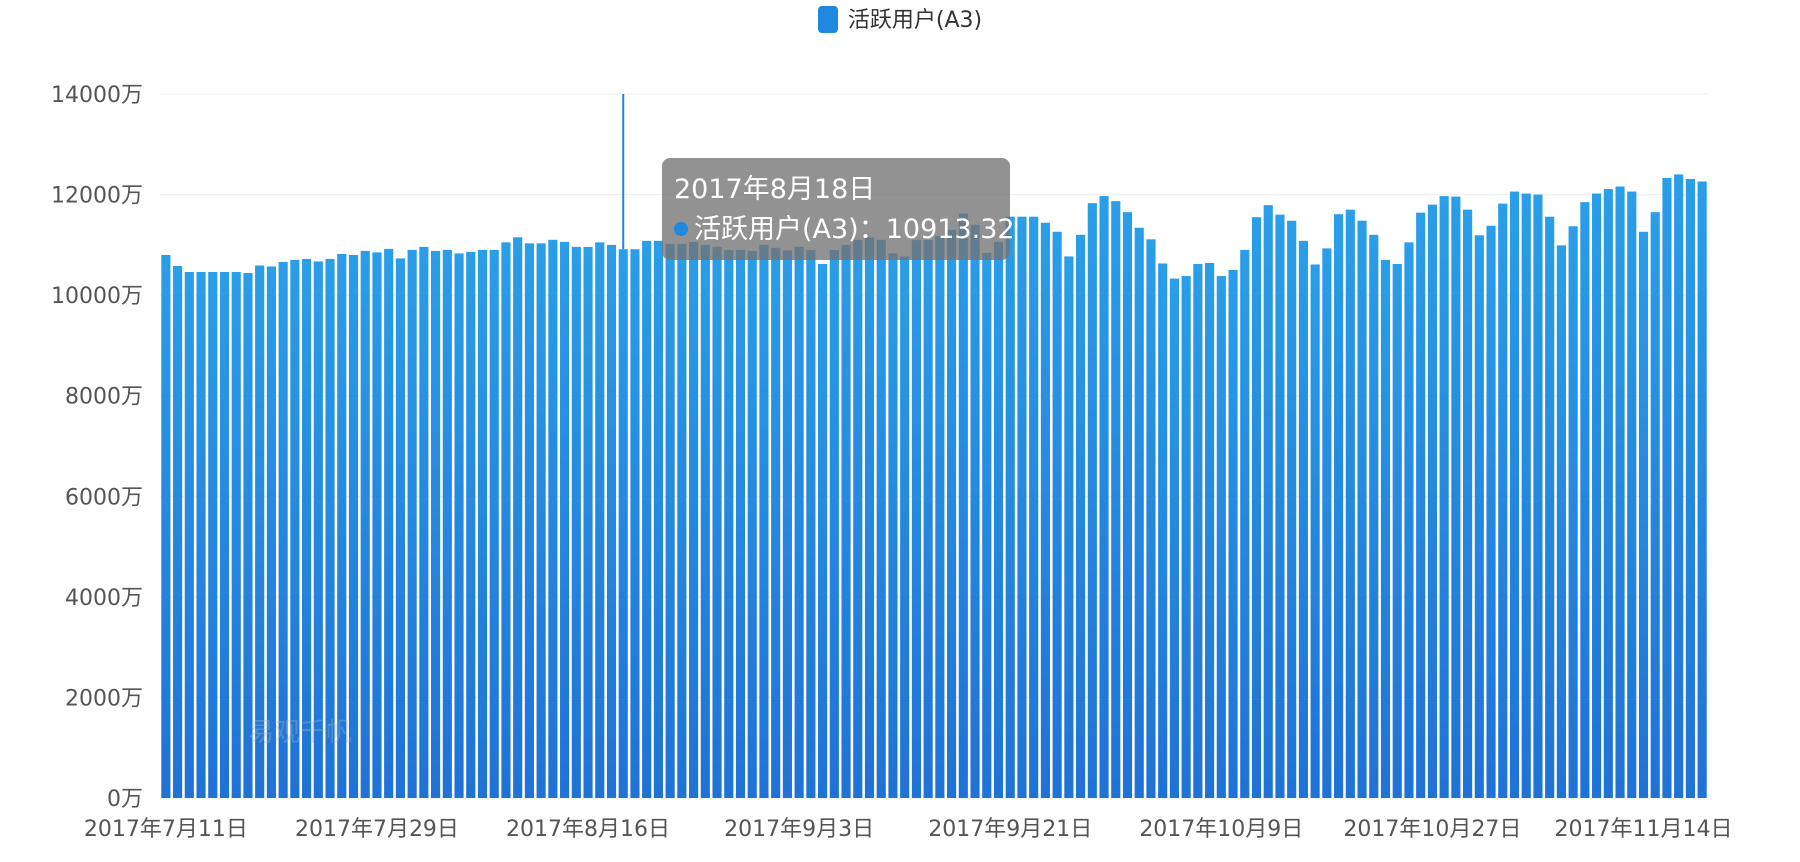 The height and width of the screenshot is (862, 1800). Describe the element at coordinates (104, 497) in the screenshot. I see `y-tick-label: 6000万` at that location.